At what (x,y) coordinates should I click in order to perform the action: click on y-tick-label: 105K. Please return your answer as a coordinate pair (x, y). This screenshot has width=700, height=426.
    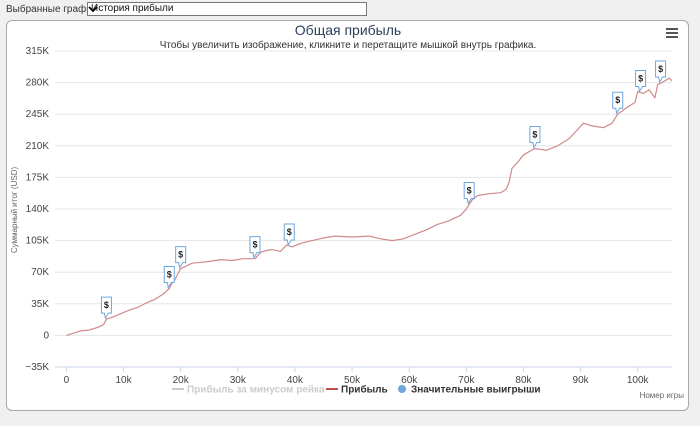
    Looking at the image, I should click on (38, 241).